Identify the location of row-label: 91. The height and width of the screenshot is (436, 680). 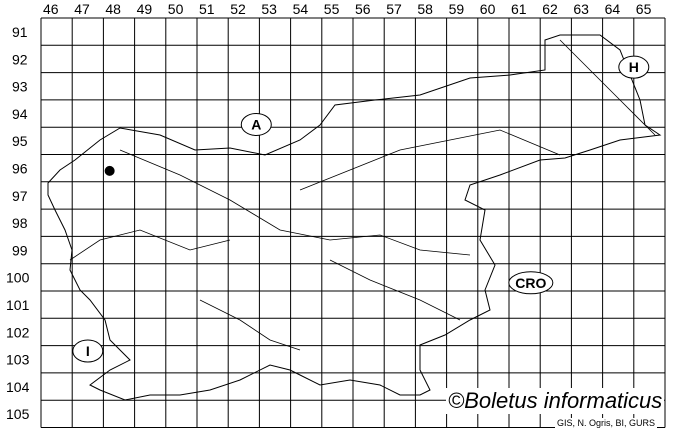
(20, 32).